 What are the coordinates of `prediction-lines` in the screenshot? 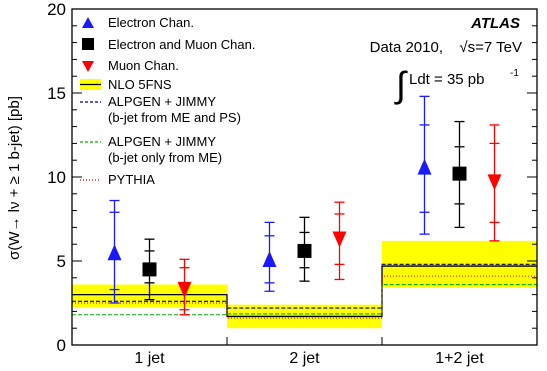 It's located at (304, 291).